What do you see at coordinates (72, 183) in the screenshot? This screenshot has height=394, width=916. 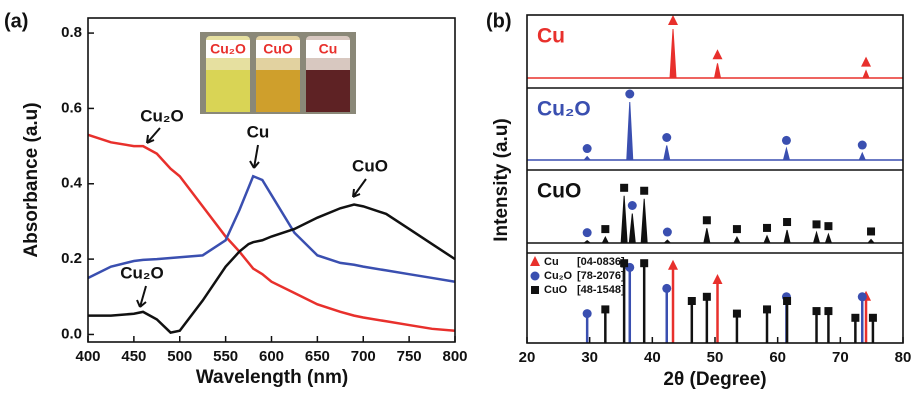 I see `y-tick-label: 0.4` at bounding box center [72, 183].